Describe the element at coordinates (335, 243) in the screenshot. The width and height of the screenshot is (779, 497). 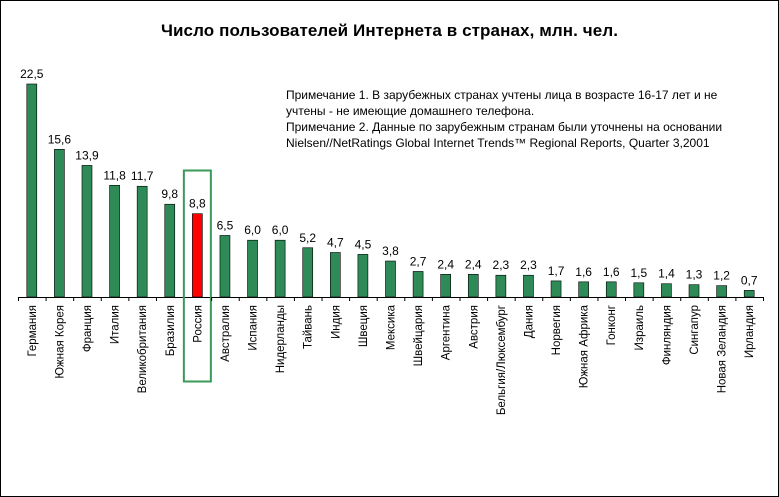
I see `value-label-11: 4,7` at that location.